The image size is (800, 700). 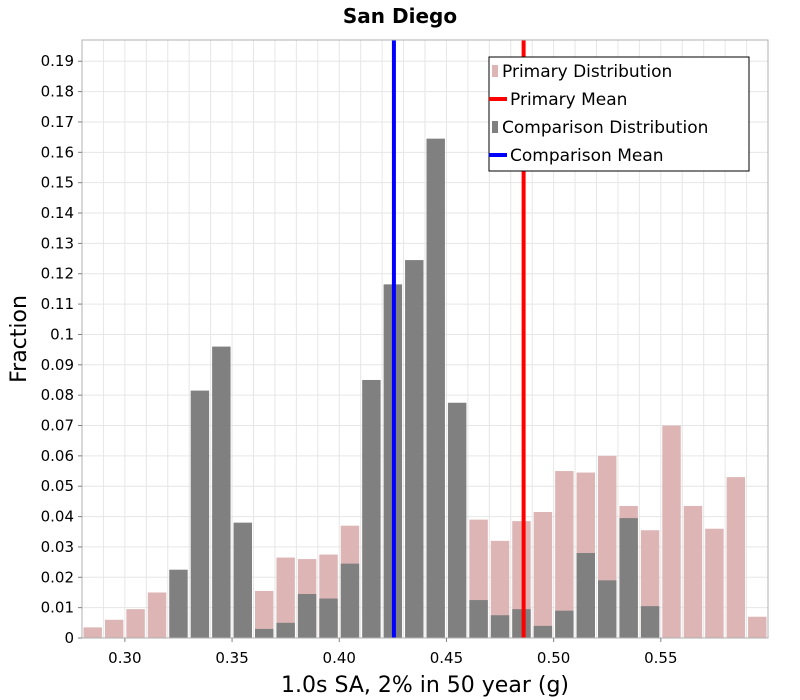 What do you see at coordinates (605, 128) in the screenshot?
I see `legend-label: Comparison Distribution` at bounding box center [605, 128].